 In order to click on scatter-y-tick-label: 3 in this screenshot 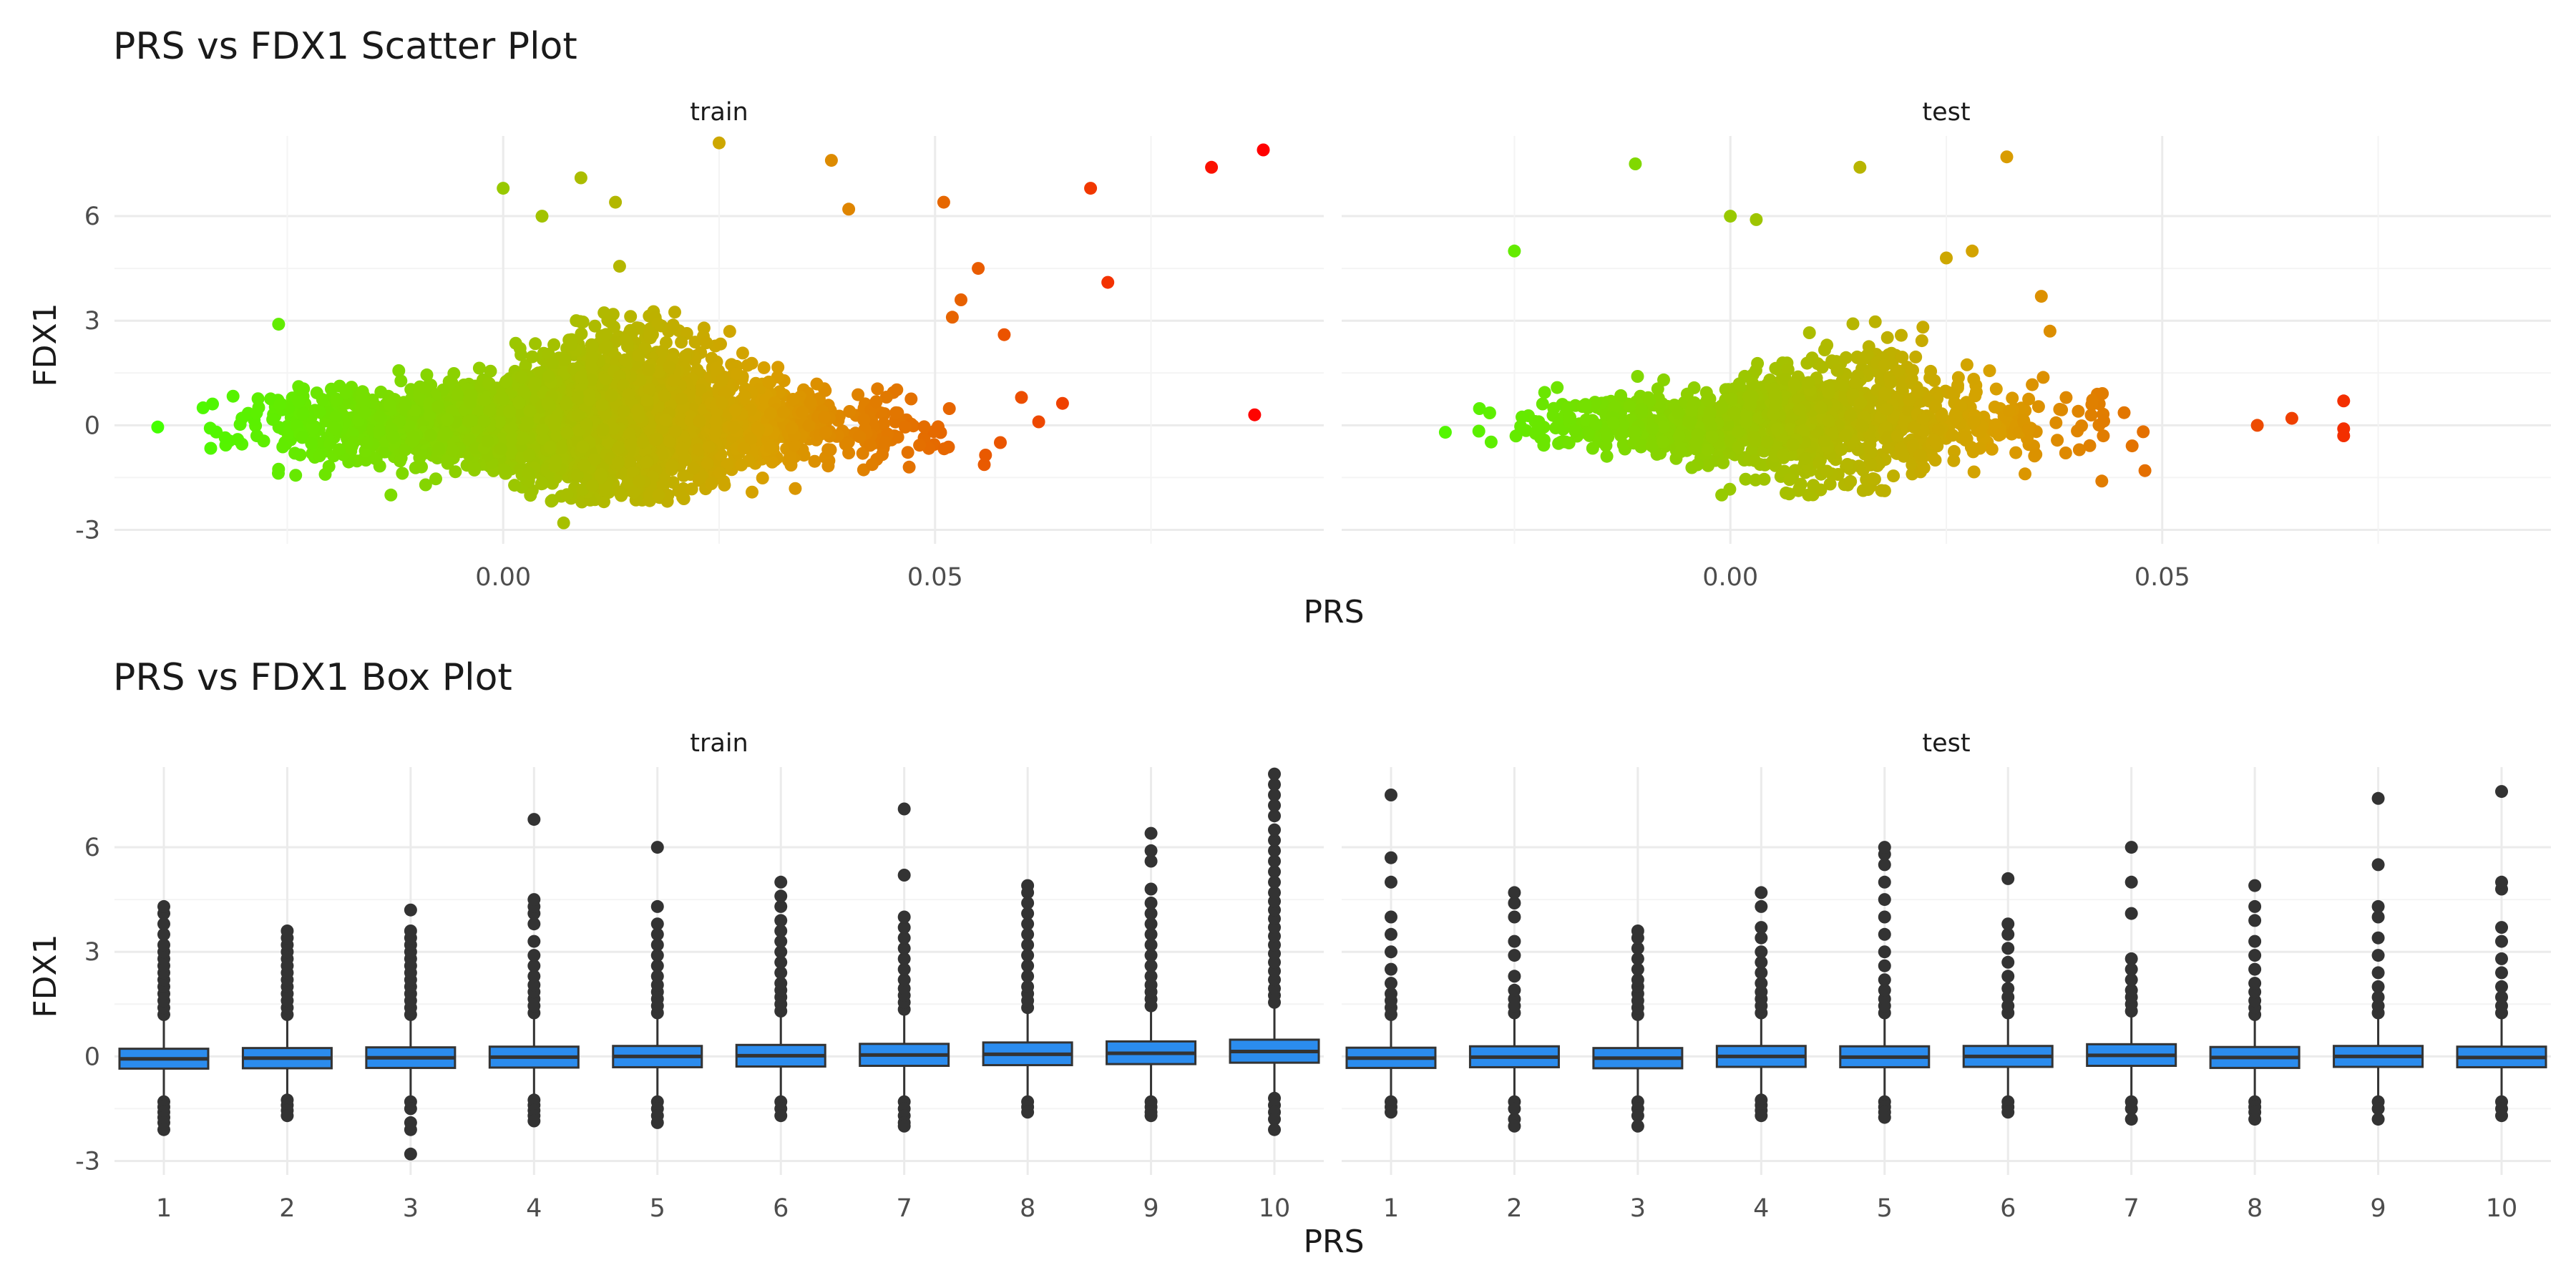, I will do `click(92, 321)`.